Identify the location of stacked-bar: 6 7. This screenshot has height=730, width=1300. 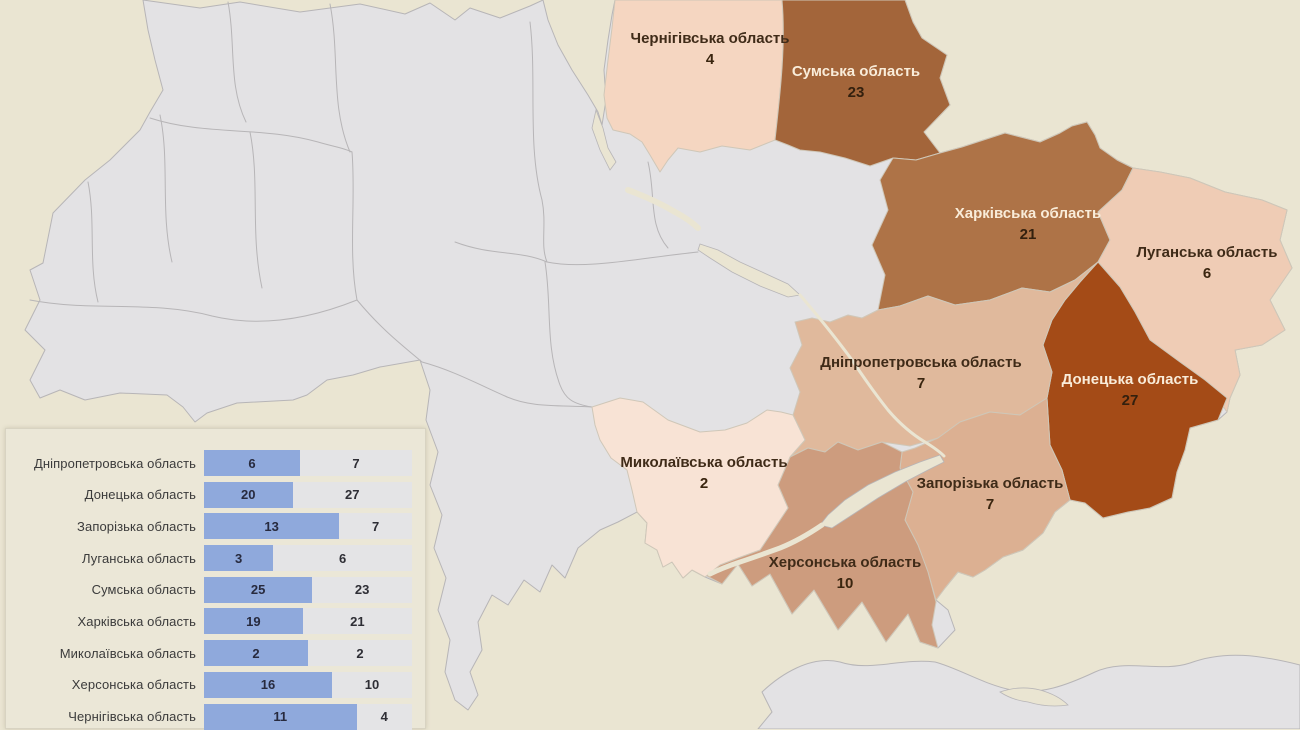
(308, 463).